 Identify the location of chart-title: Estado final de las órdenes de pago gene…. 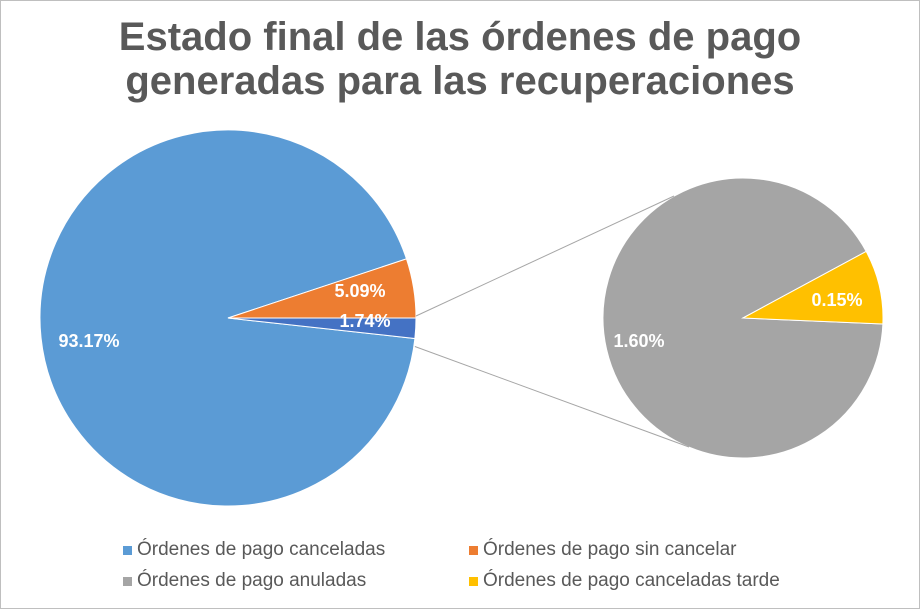
(460, 59).